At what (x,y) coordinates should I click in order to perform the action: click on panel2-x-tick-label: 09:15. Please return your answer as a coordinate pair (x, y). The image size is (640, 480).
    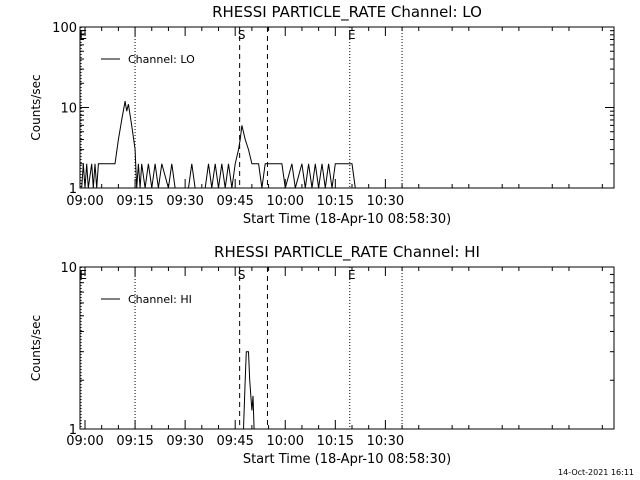
    Looking at the image, I should click on (134, 441).